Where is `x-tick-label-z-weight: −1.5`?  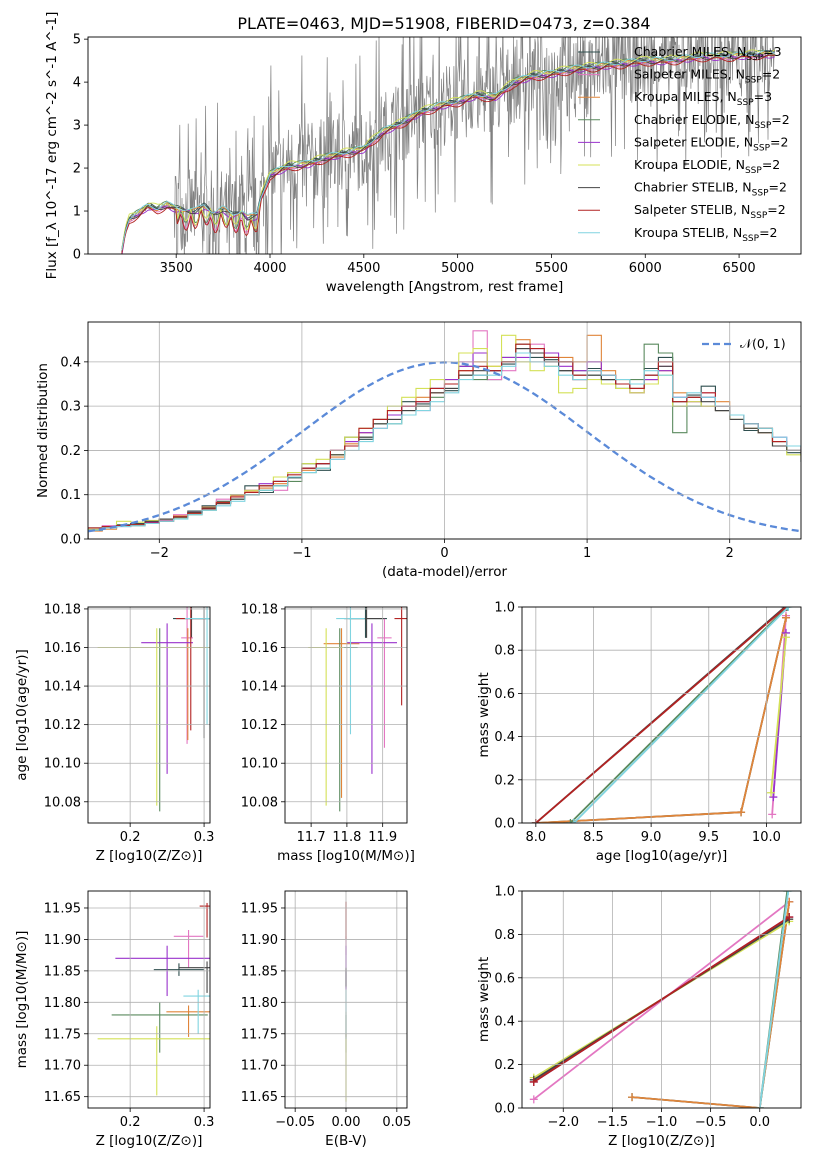
x-tick-label-z-weight: −1.5 is located at coordinates (613, 1122).